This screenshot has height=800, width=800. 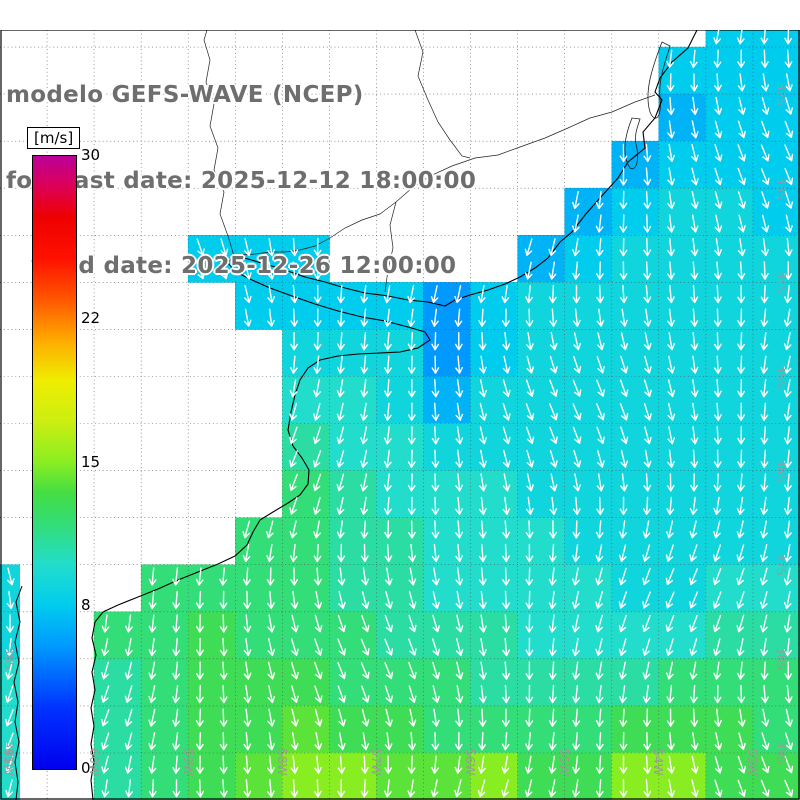 What do you see at coordinates (781, 94) in the screenshot?
I see `latitude-label: 32S` at bounding box center [781, 94].